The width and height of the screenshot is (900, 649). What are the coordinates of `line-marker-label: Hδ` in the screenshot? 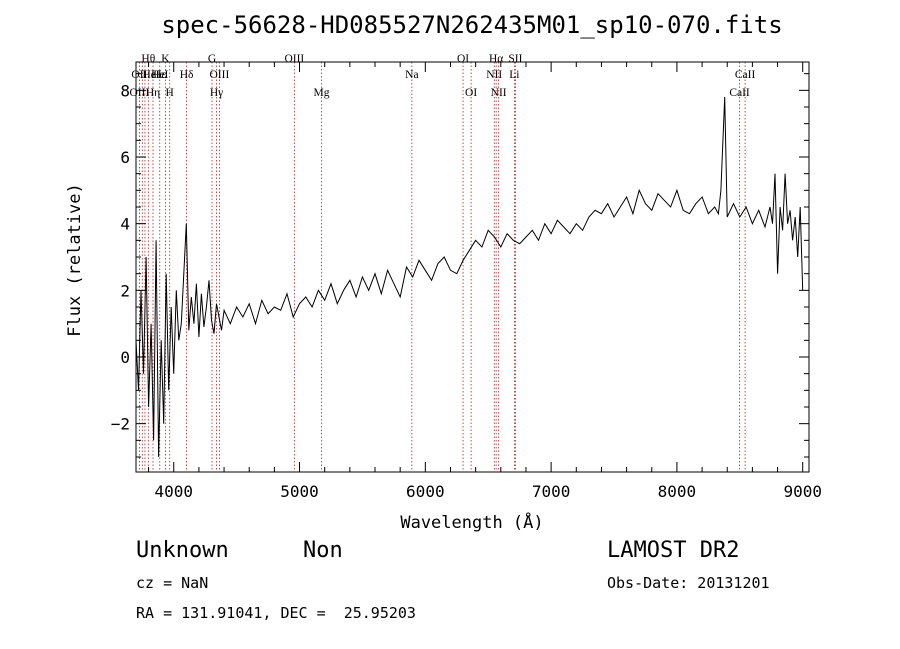 It's located at (187, 75).